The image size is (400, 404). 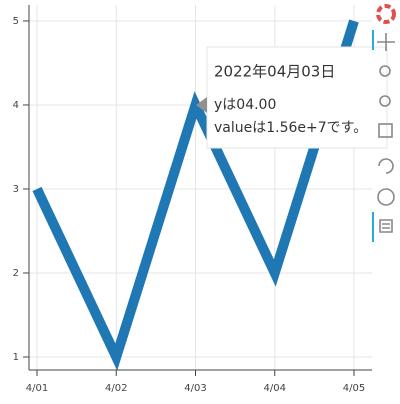 I want to click on y-tick-label: 4, so click(x=16, y=105).